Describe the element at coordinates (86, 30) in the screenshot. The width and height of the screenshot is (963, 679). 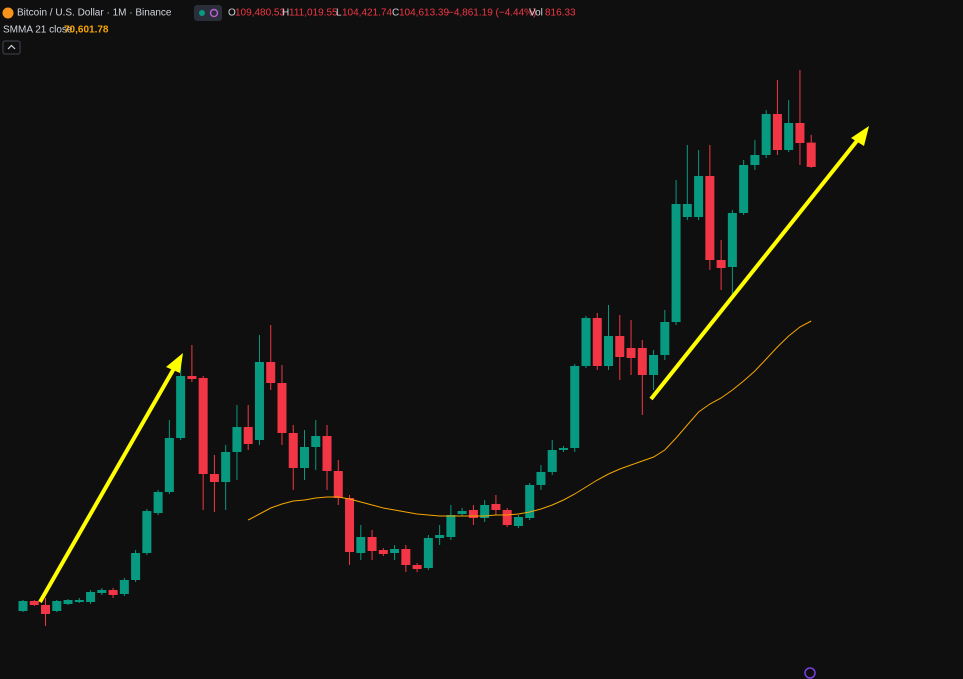
I see `indicator-value: 70,601.78` at that location.